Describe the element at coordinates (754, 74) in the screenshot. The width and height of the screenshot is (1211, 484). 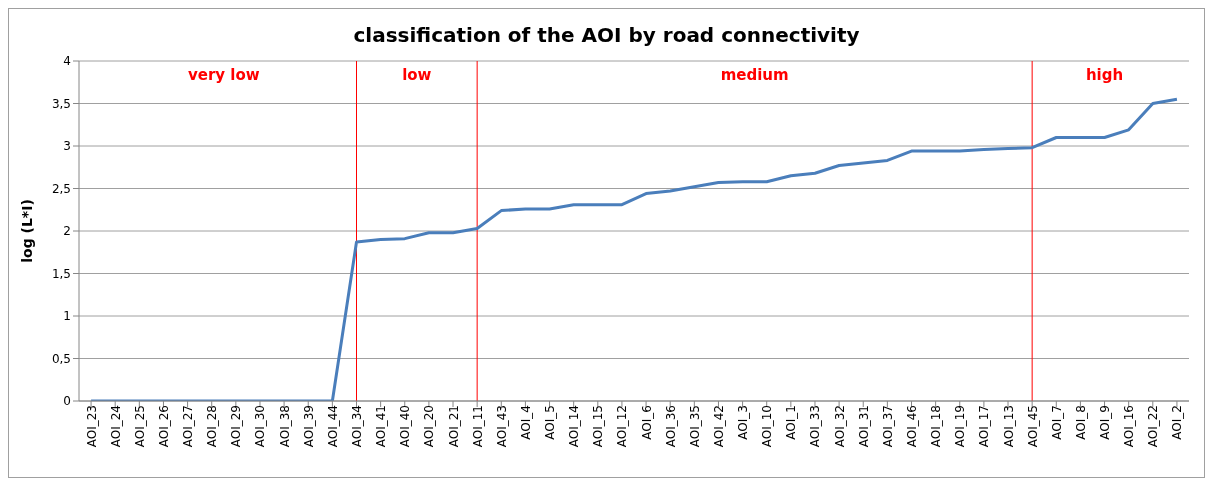
I see `annotation: medium` at that location.